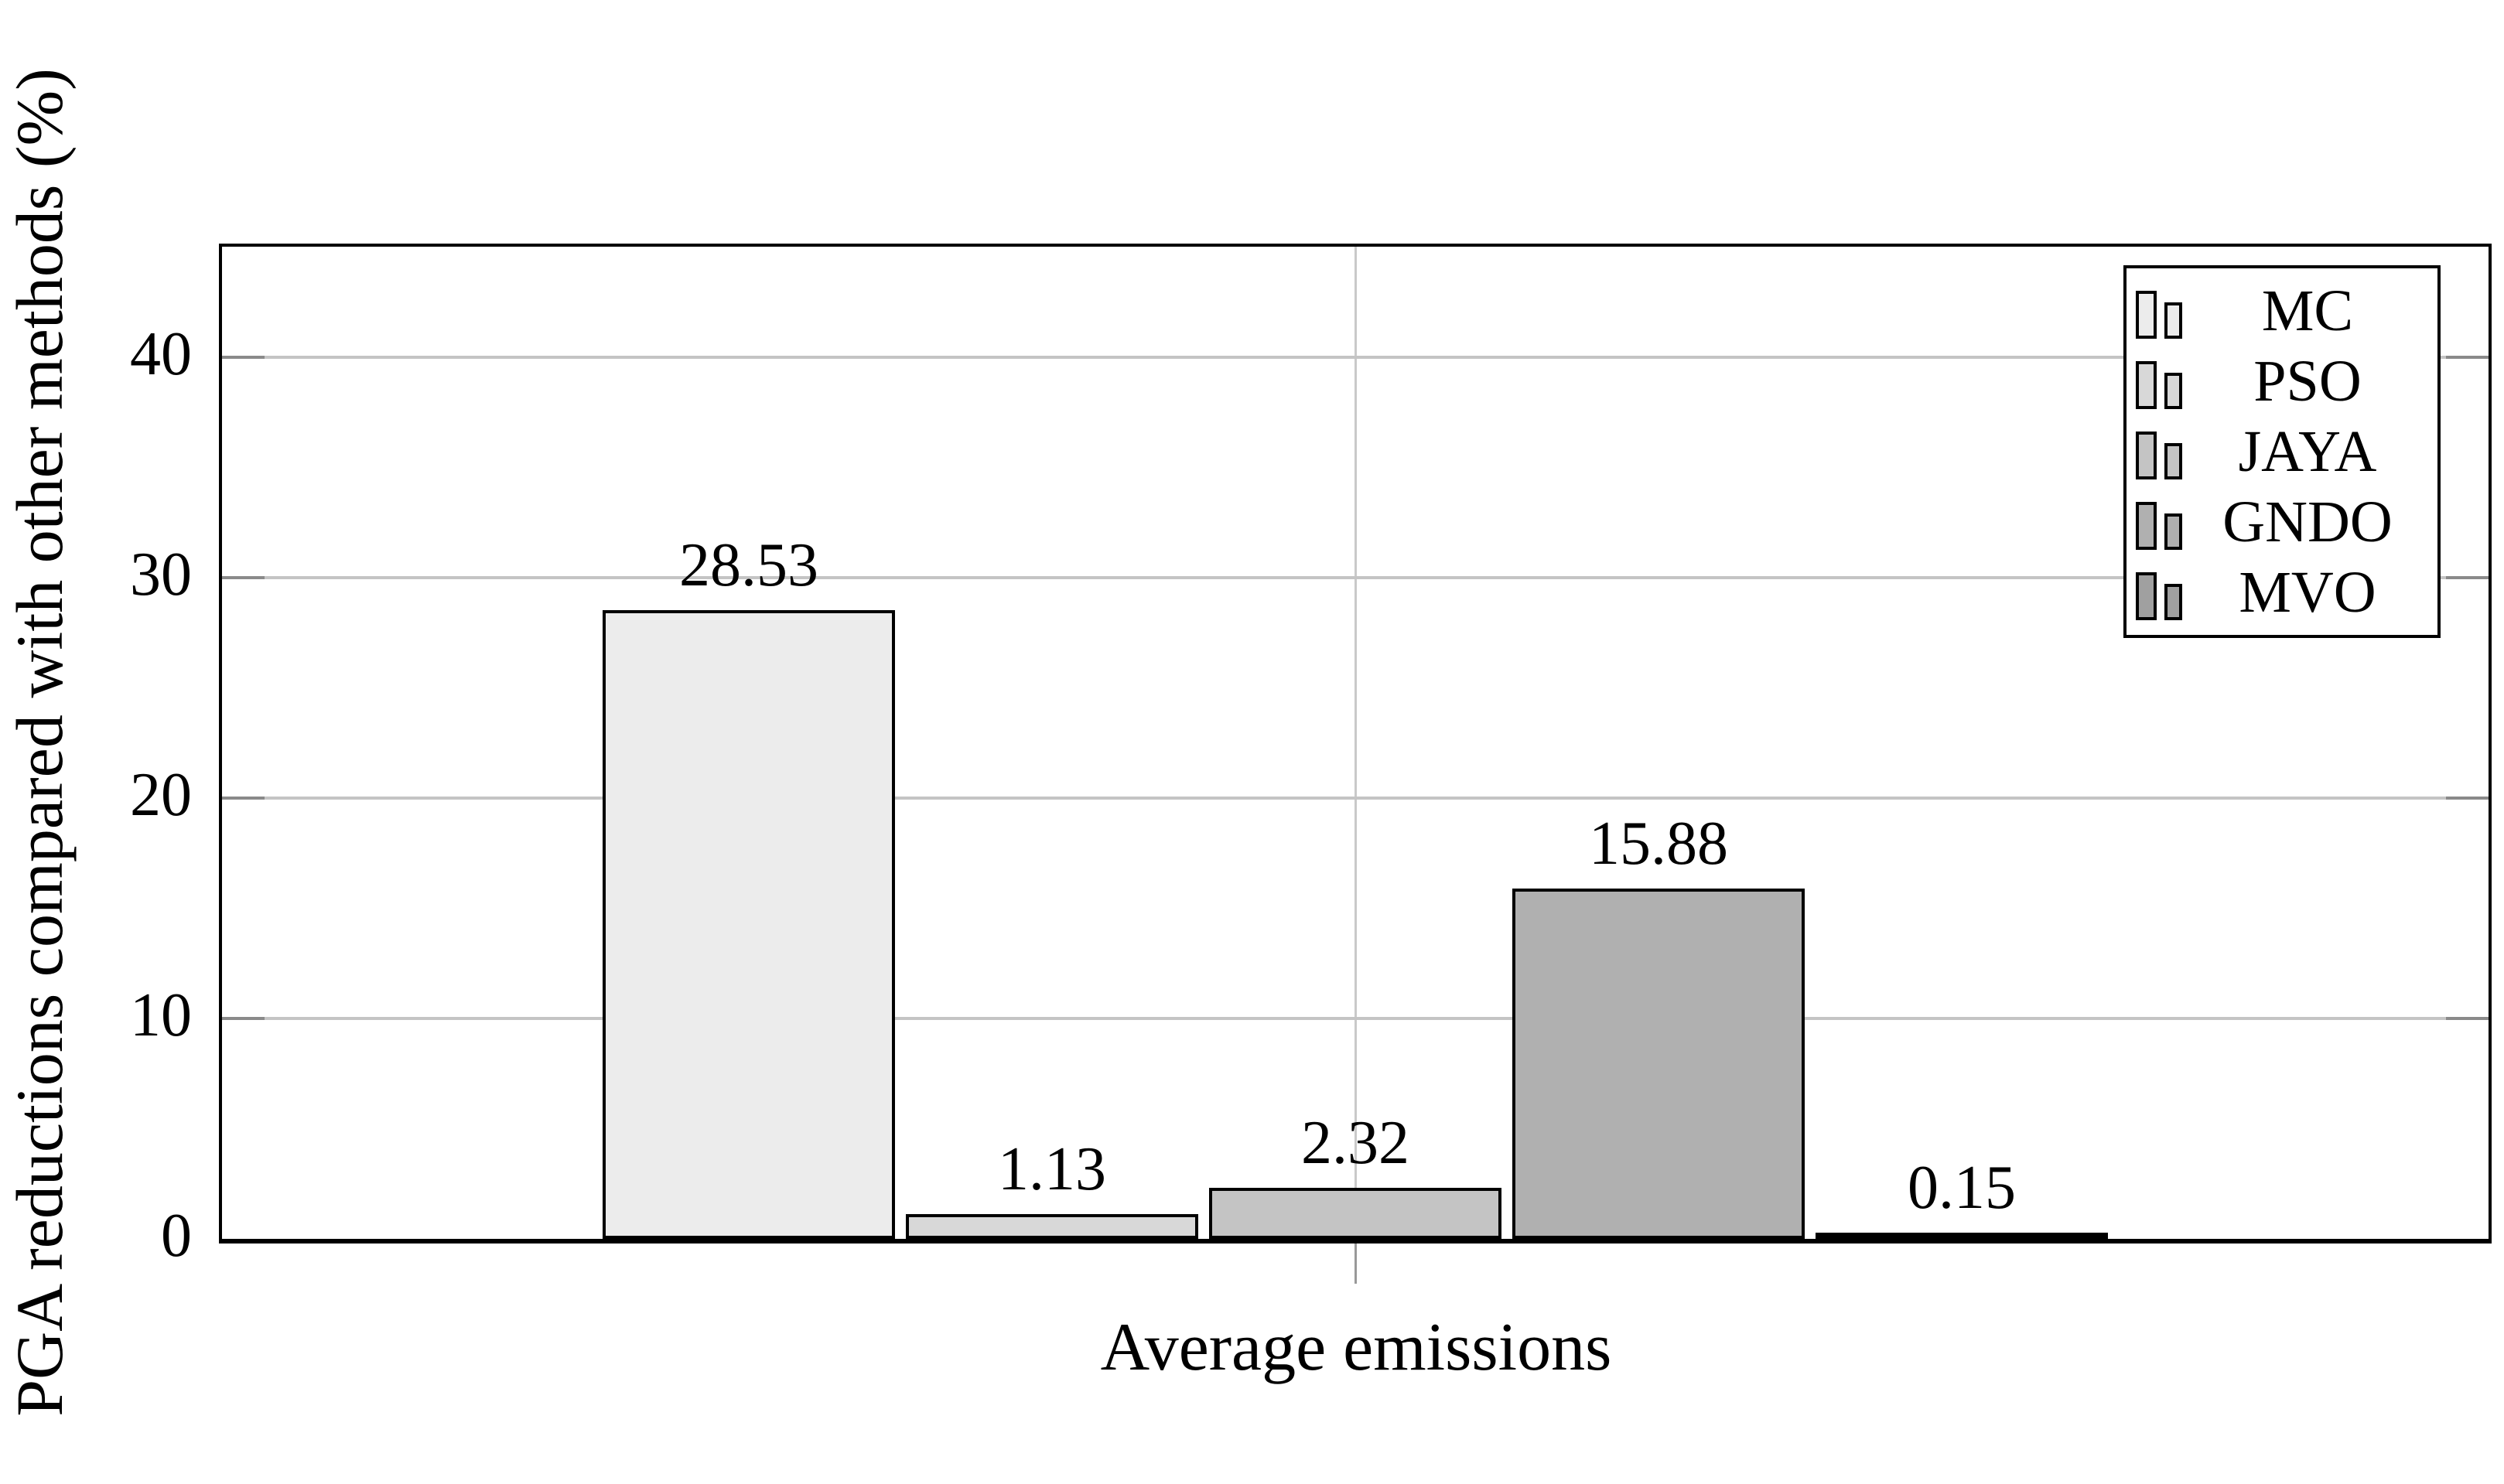  Describe the element at coordinates (1658, 844) in the screenshot. I see `bar-value-label-GNDO: 15.88` at that location.